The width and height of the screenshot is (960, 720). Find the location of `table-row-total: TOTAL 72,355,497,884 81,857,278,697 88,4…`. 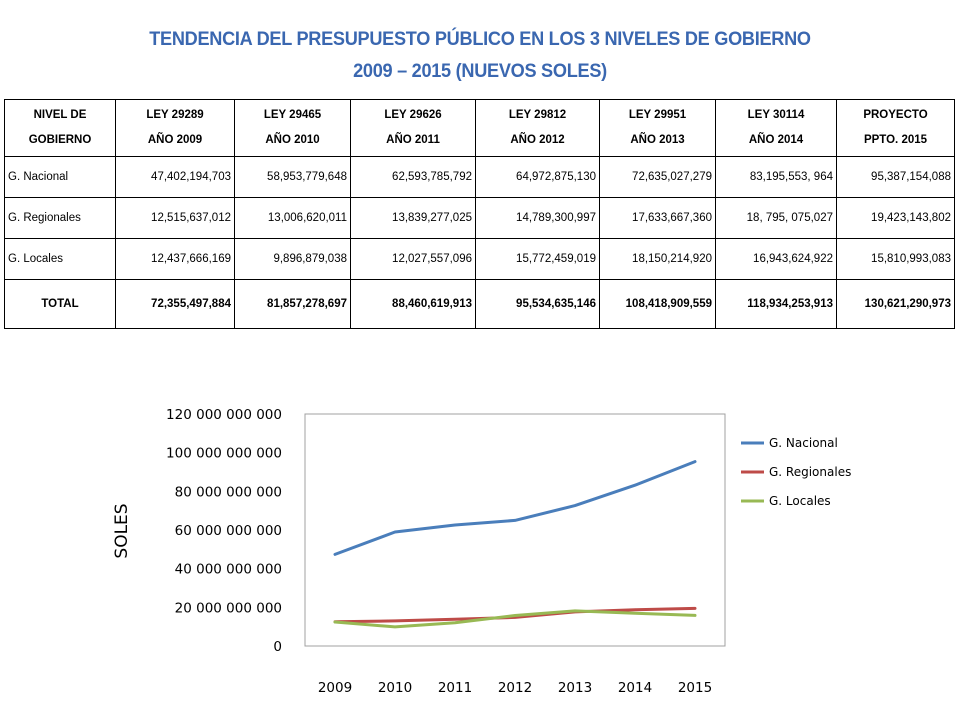

table-row-total: TOTAL 72,355,497,884 81,857,278,697 88,4… is located at coordinates (479, 304).